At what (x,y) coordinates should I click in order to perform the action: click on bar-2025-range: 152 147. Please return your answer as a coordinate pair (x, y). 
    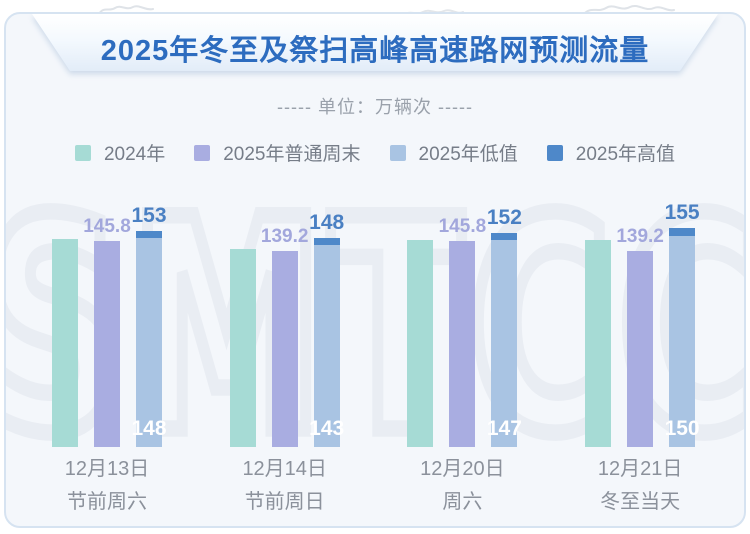
    Looking at the image, I should click on (504, 327).